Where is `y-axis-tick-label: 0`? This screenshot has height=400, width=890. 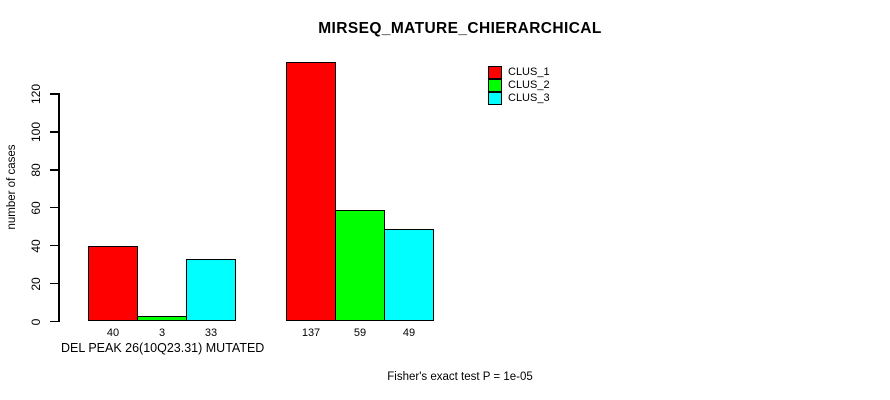
y-axis-tick-label: 0 is located at coordinates (36, 321).